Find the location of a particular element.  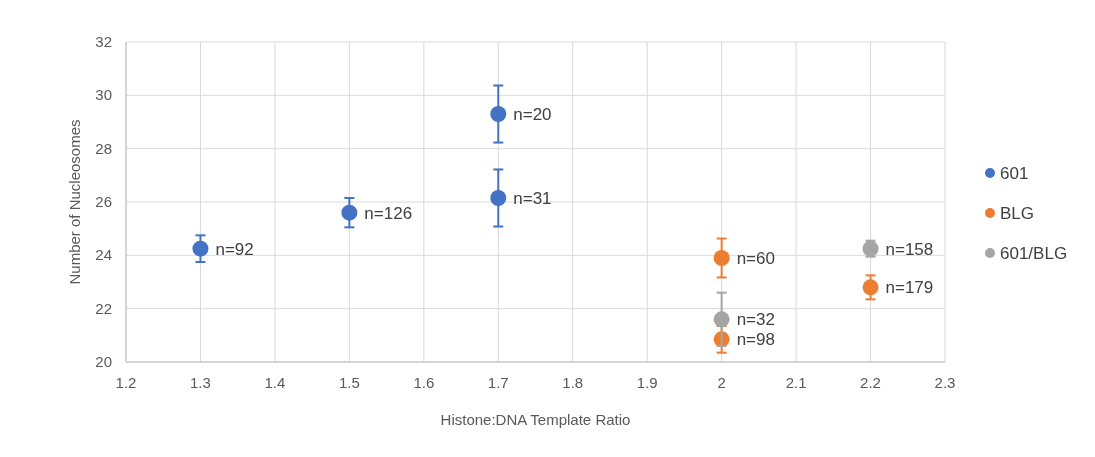

annotation: n=92 is located at coordinates (234, 249).